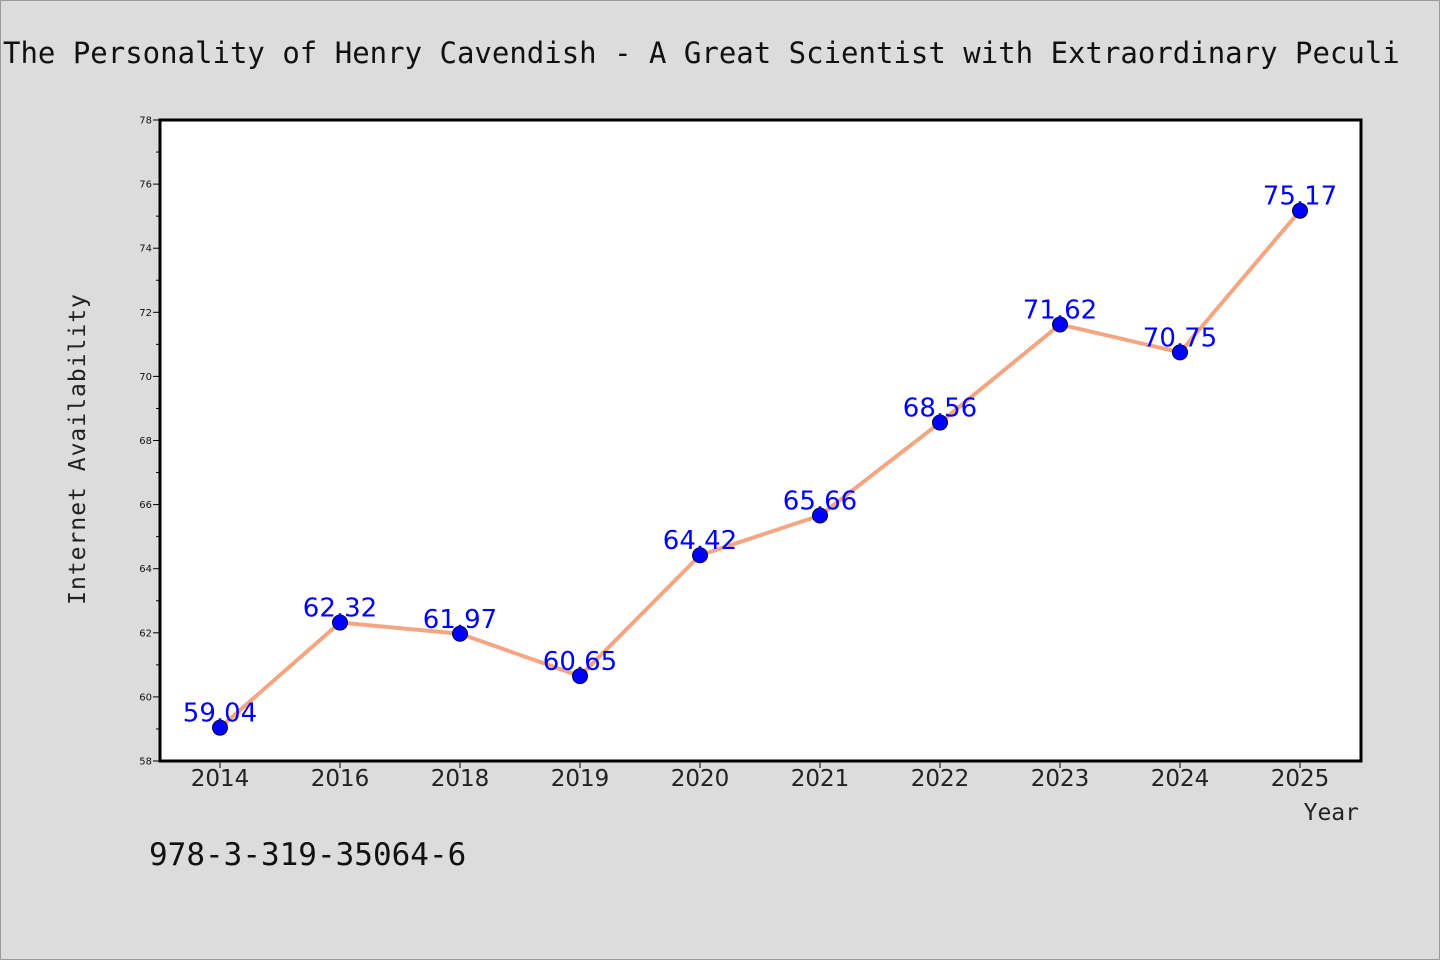 This screenshot has height=960, width=1440. What do you see at coordinates (1331, 813) in the screenshot?
I see `x-axis-label: Year` at bounding box center [1331, 813].